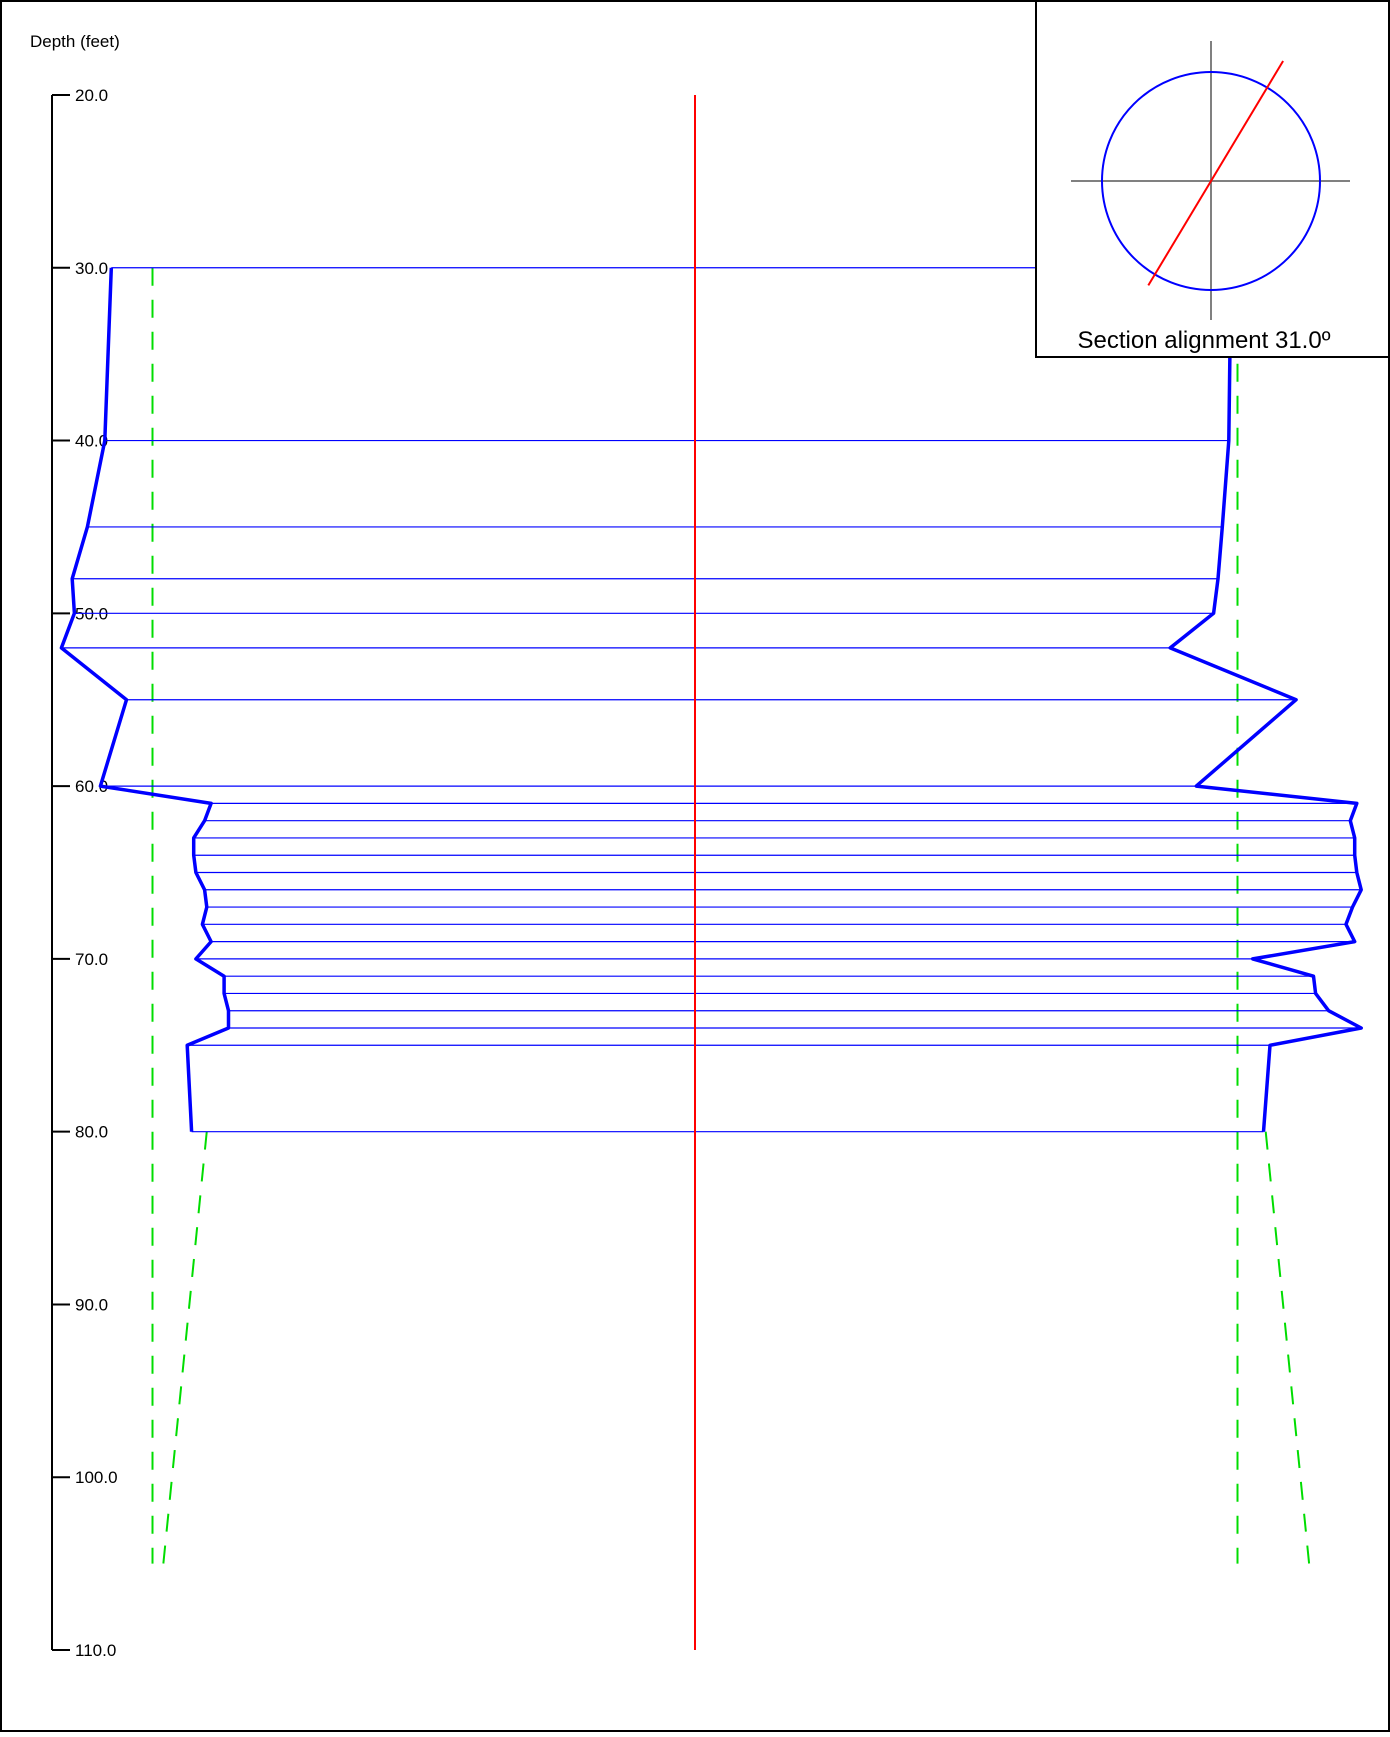 The width and height of the screenshot is (1390, 1737). I want to click on y-tick-label: 110.0, so click(95, 1650).